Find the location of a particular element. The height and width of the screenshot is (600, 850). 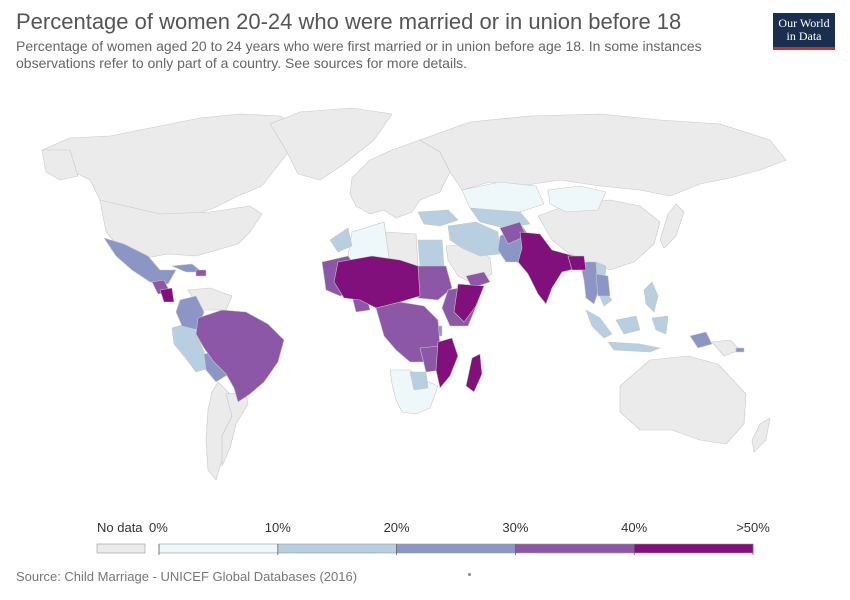

country-alaska is located at coordinates (60, 165).